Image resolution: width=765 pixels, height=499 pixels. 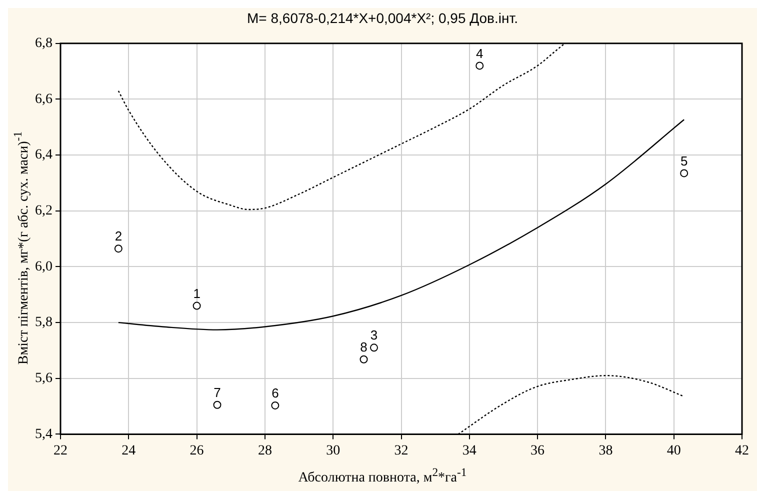 I want to click on chart-title: M= 8,6078-0,214*X+0,004*X²; 0,95 Дов.інт., so click(x=382, y=18).